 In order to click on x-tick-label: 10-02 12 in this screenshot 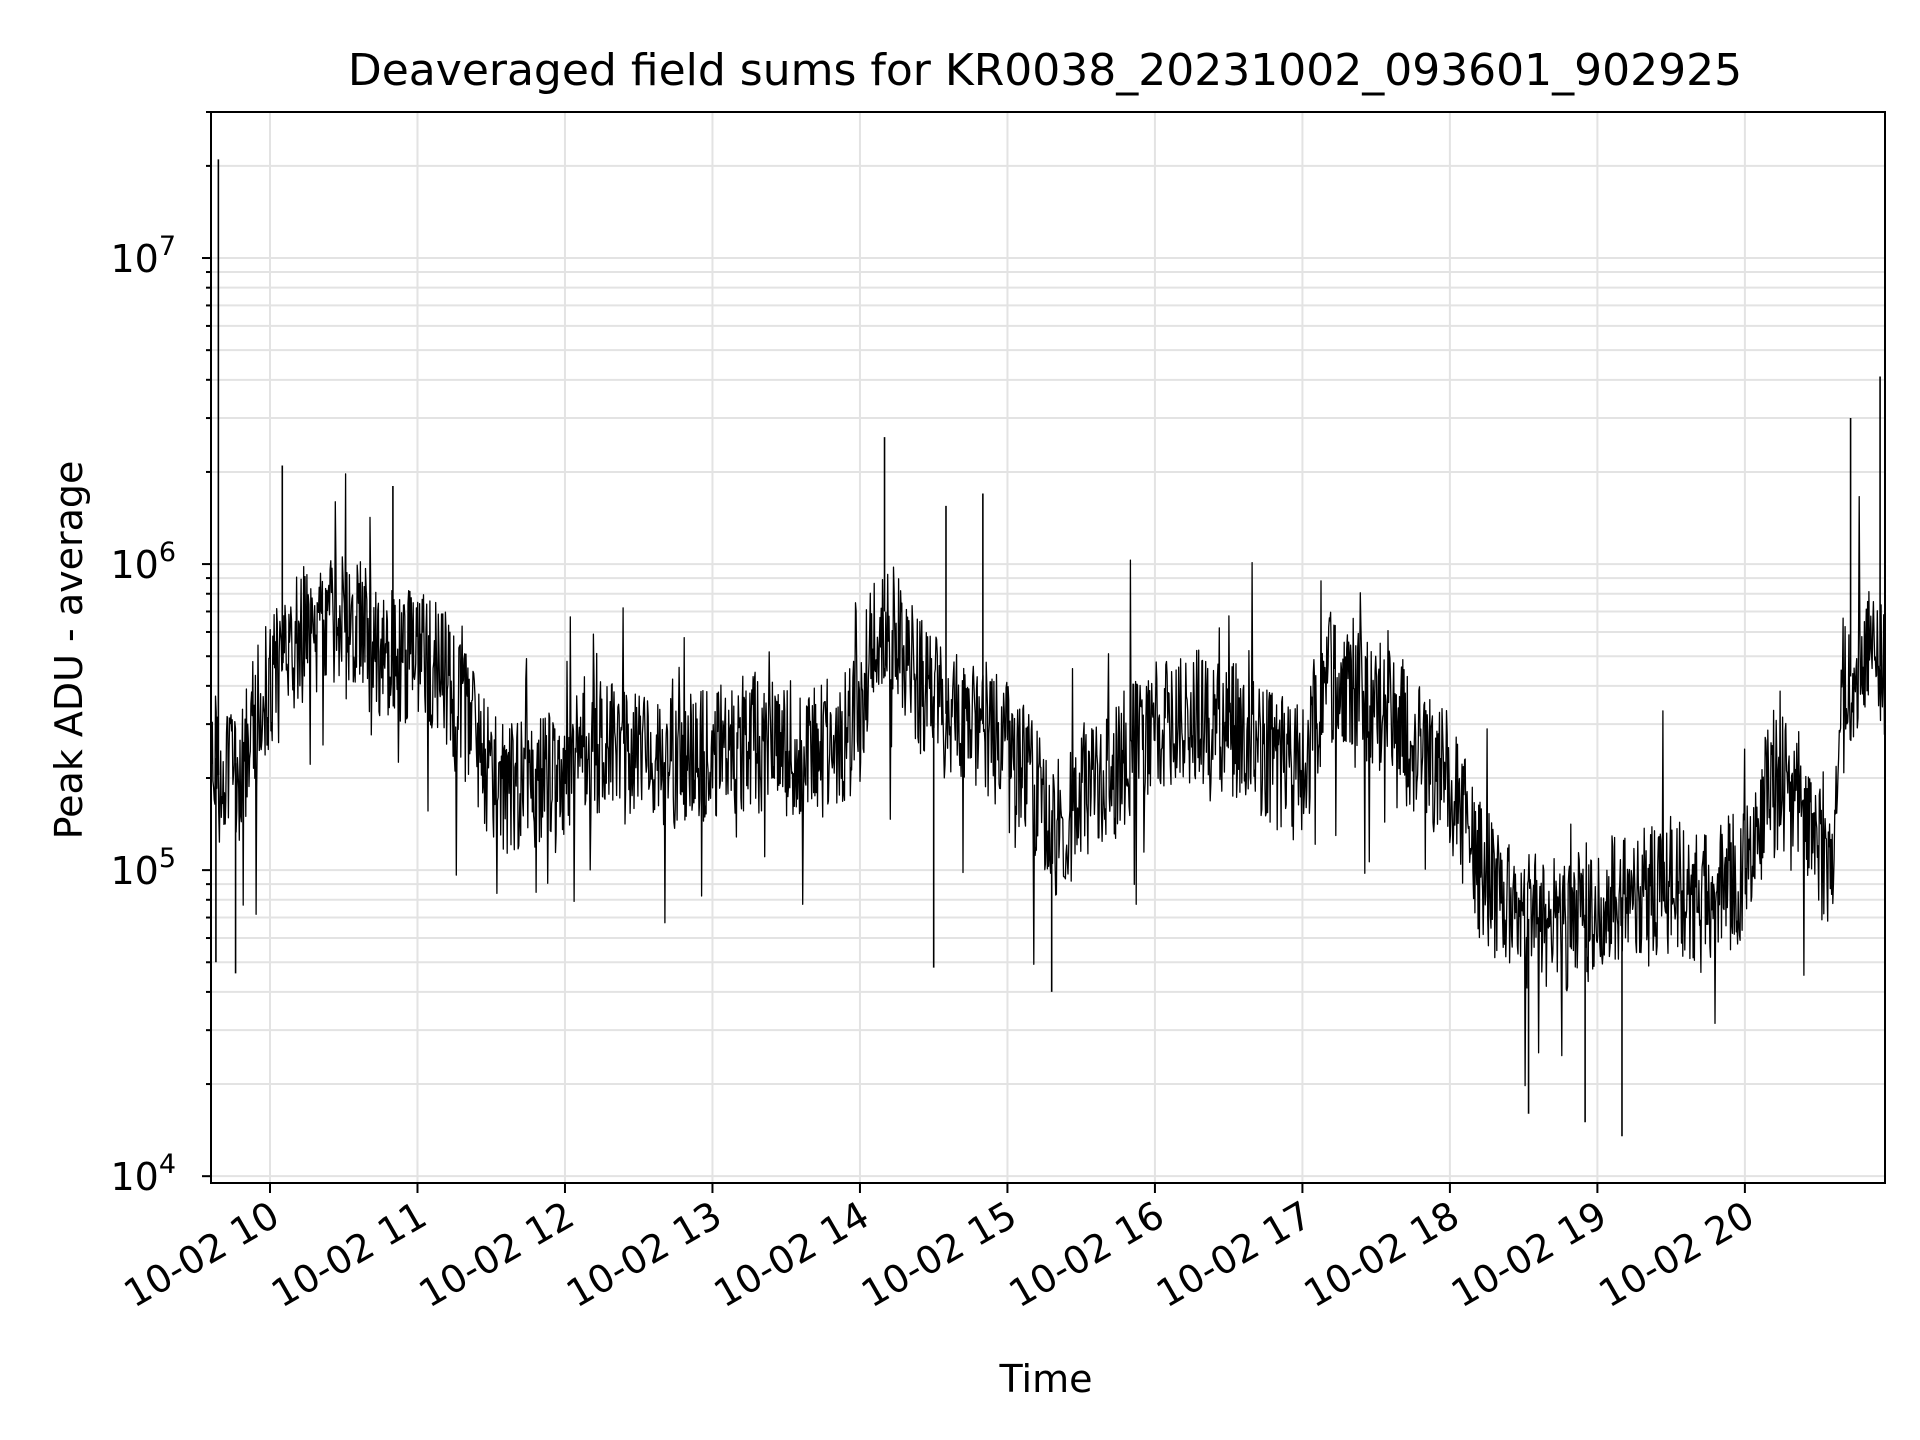, I will do `click(497, 1255)`.